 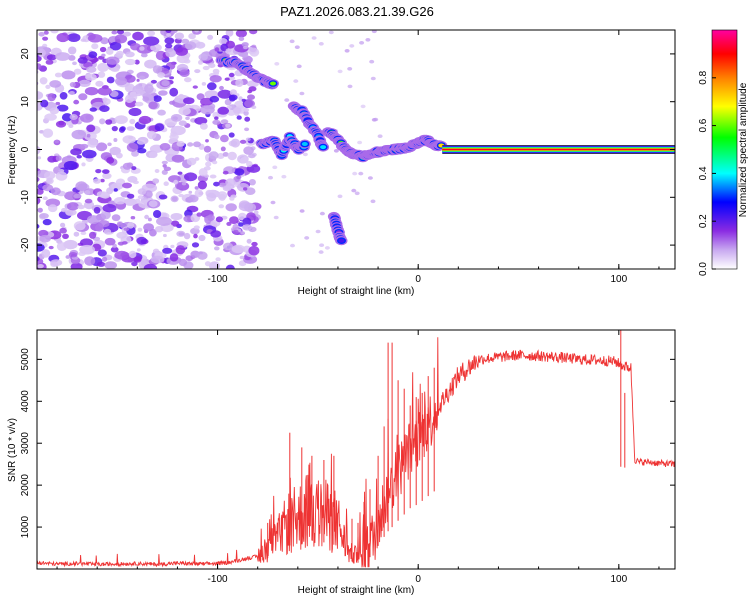 What do you see at coordinates (25, 485) in the screenshot?
I see `y-tick-label: 2000` at bounding box center [25, 485].